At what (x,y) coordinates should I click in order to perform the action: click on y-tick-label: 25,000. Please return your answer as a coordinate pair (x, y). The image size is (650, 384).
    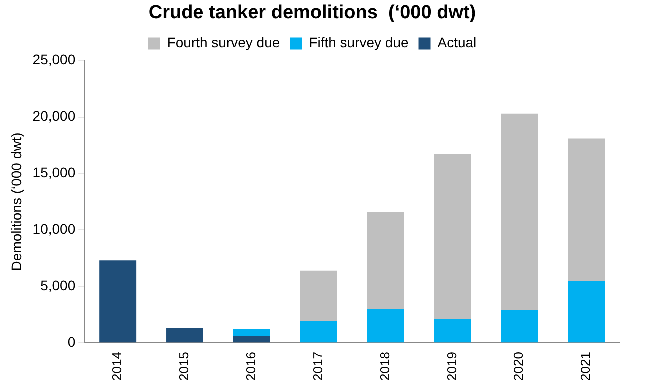
    Looking at the image, I should click on (54, 60).